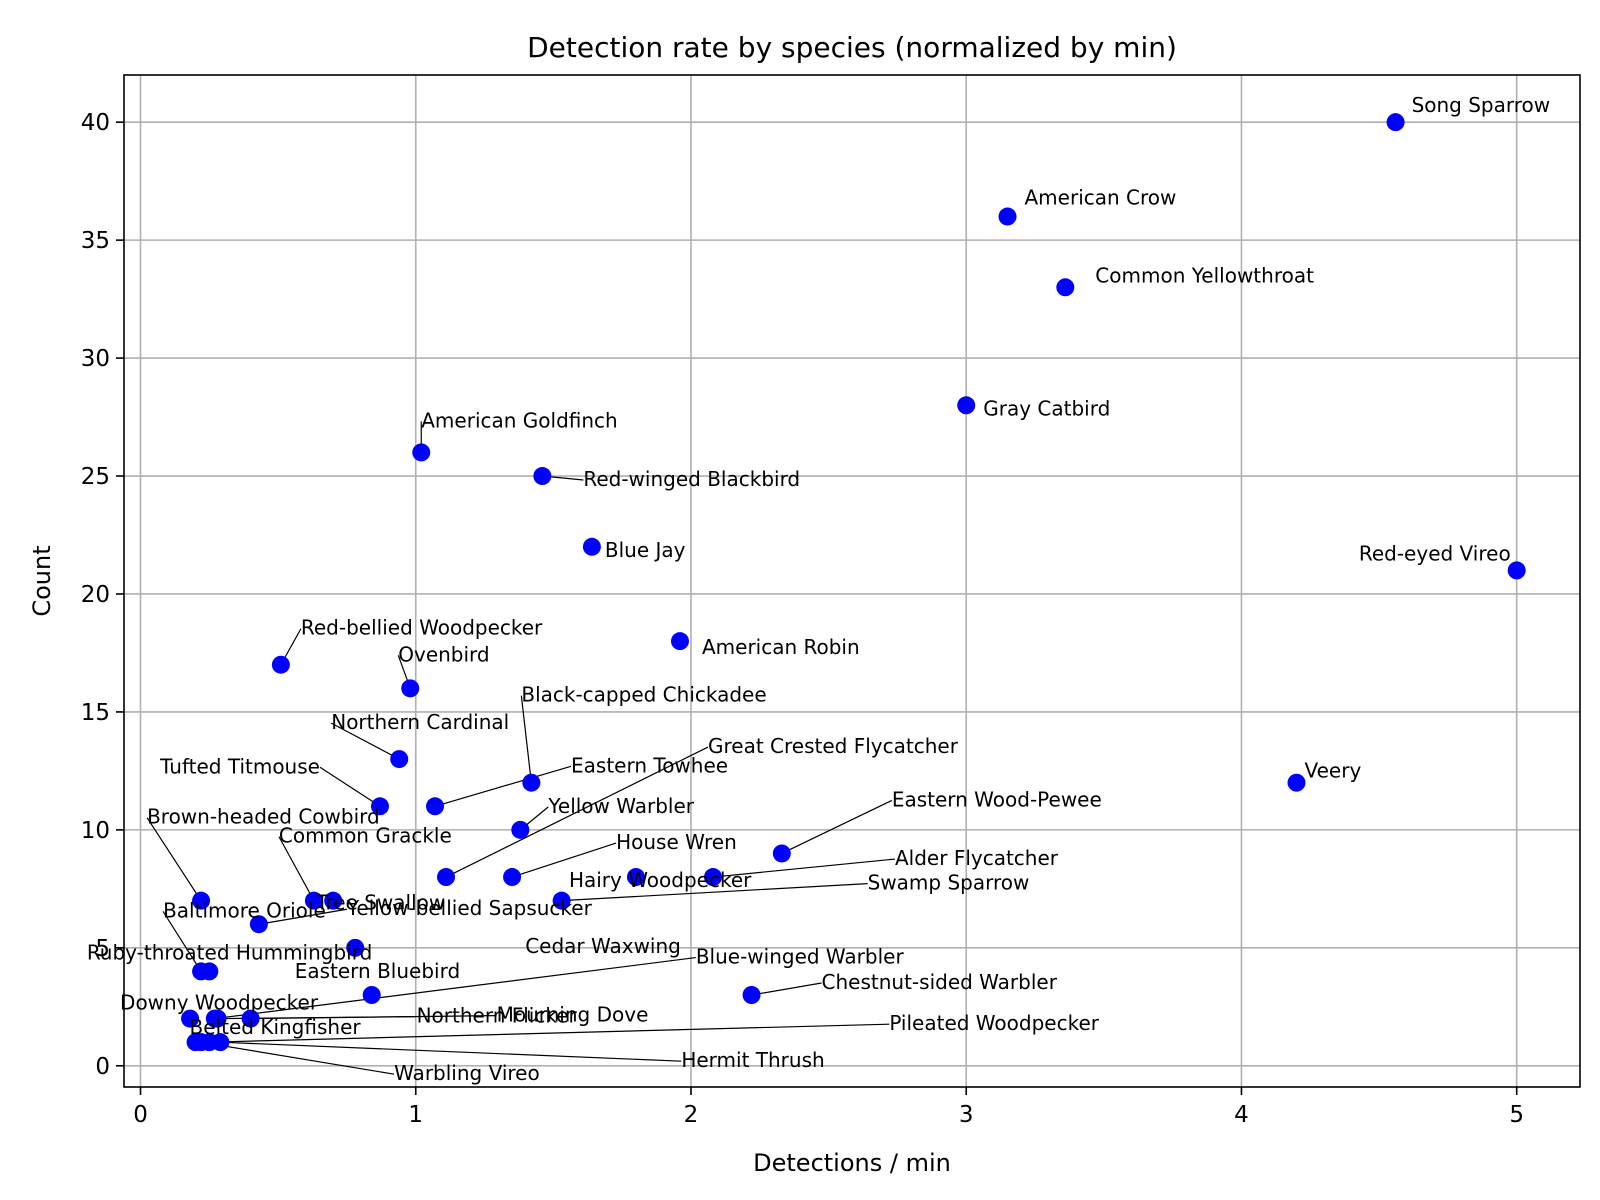 Image resolution: width=1600 pixels, height=1200 pixels. What do you see at coordinates (949, 883) in the screenshot?
I see `point-label: Swamp Sparrow` at bounding box center [949, 883].